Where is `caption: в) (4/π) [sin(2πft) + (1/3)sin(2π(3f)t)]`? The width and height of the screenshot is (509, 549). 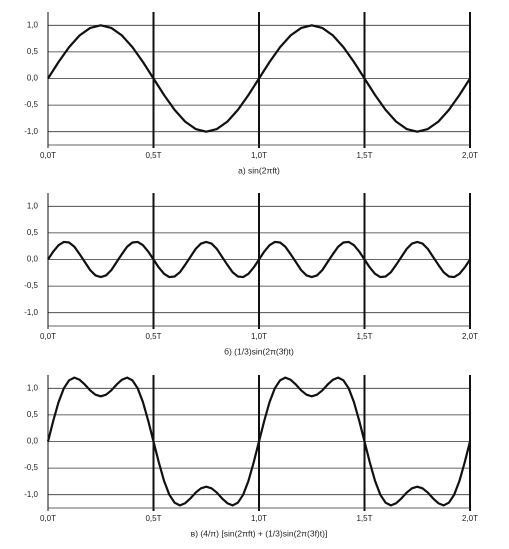 caption: в) (4/π) [sin(2πft) + (1/3)sin(2π(3f)t)] is located at coordinates (259, 533).